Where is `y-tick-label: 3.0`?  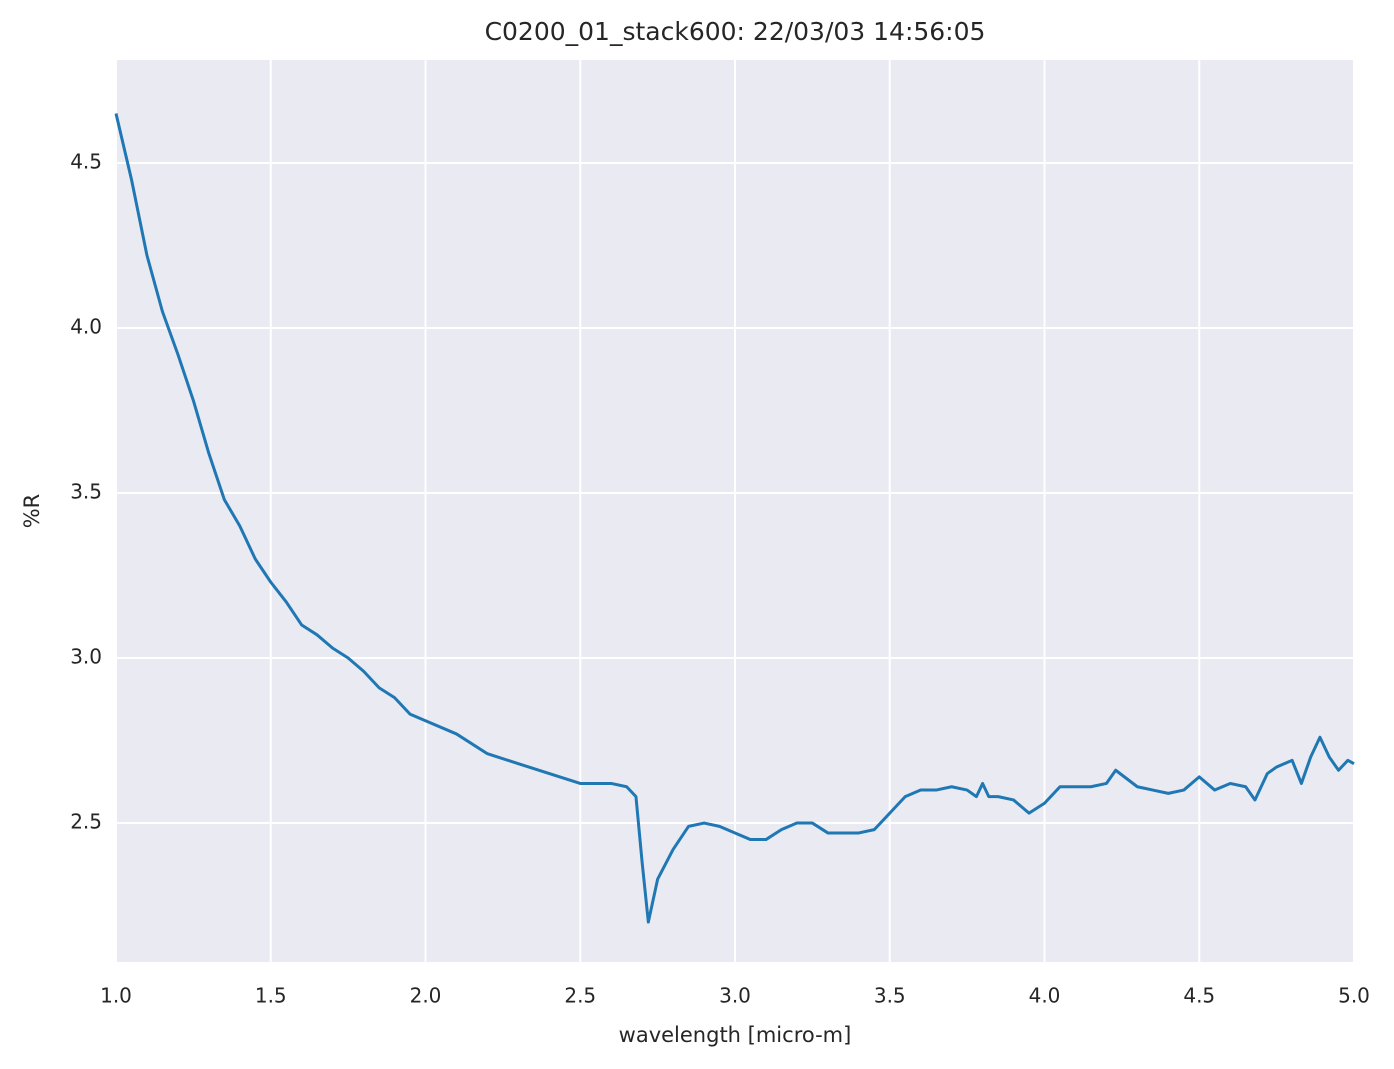 y-tick-label: 3.0 is located at coordinates (86, 657).